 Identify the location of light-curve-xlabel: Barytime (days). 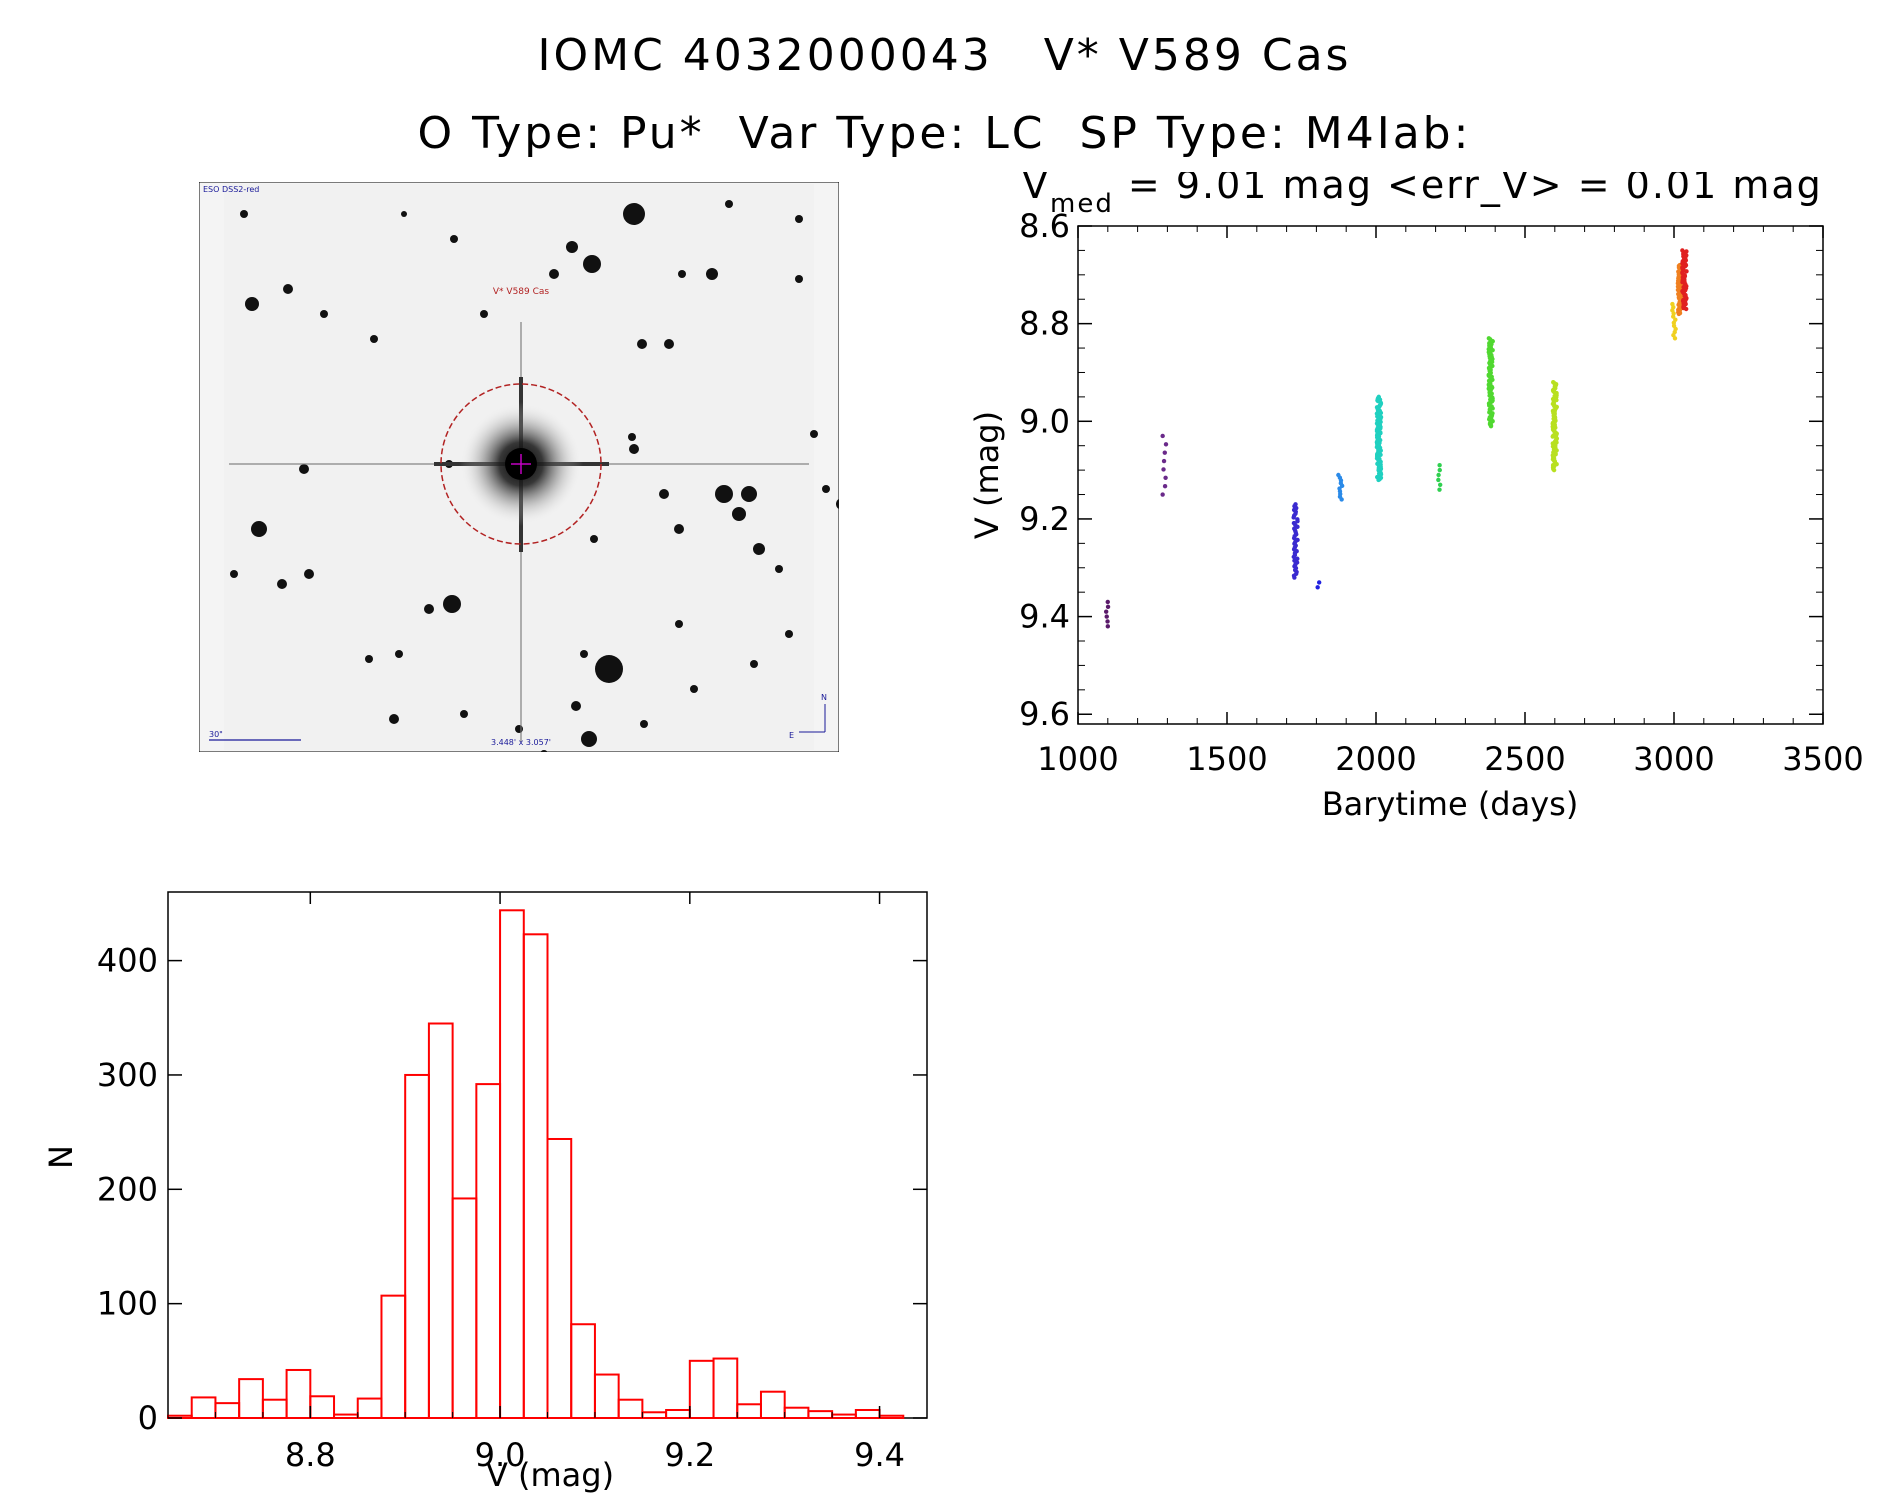
(1450, 804).